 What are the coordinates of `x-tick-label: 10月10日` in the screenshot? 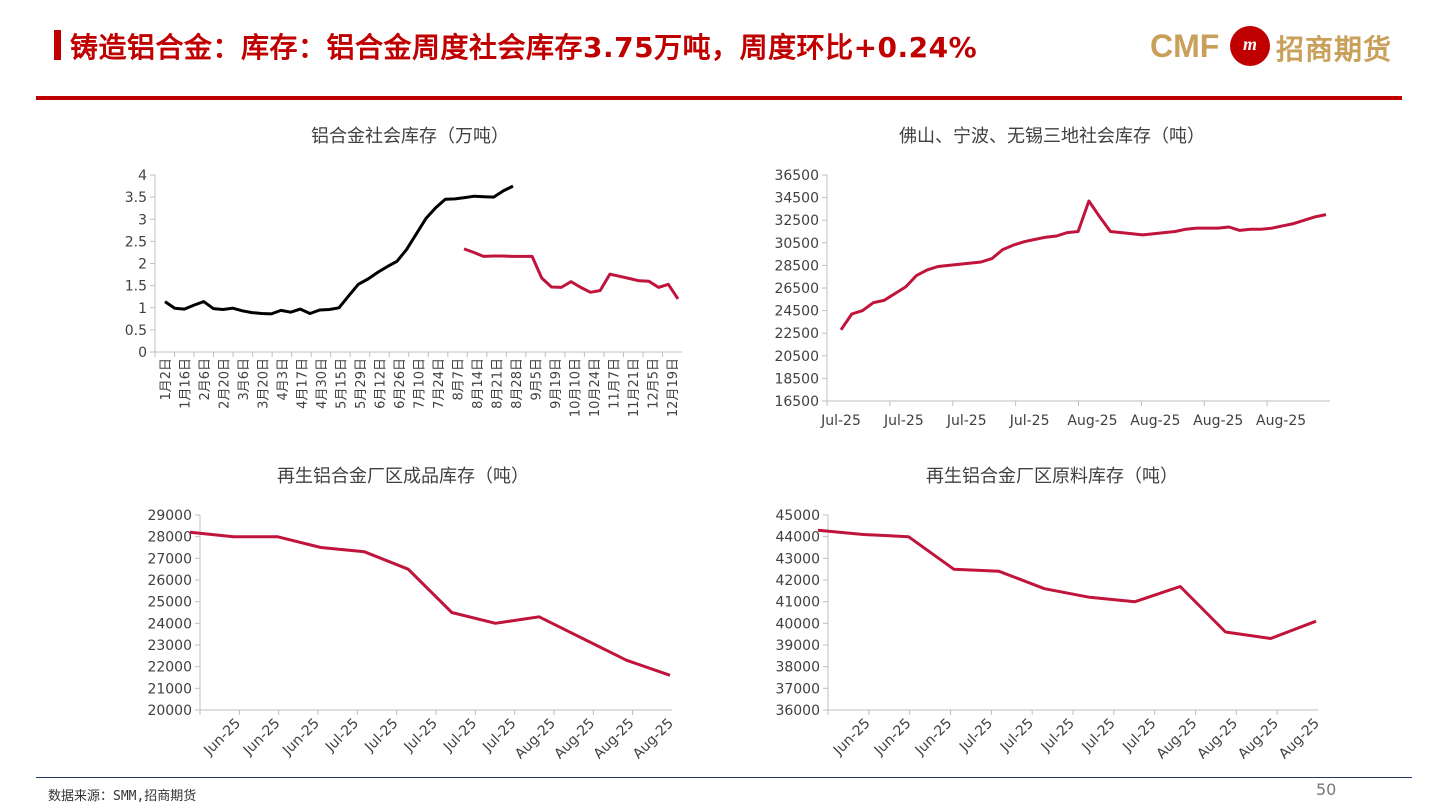 It's located at (576, 387).